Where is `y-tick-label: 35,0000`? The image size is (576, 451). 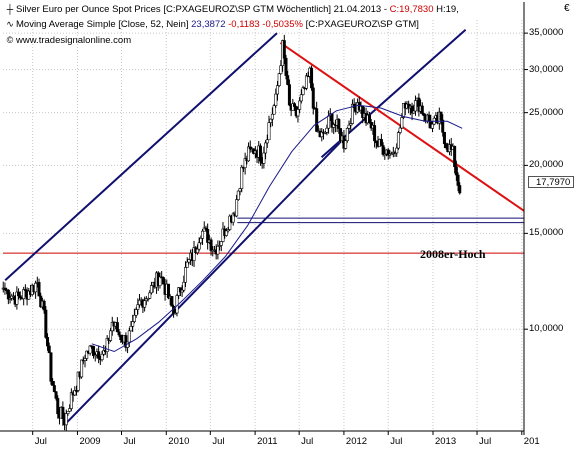
y-tick-label: 35,0000 is located at coordinates (546, 33).